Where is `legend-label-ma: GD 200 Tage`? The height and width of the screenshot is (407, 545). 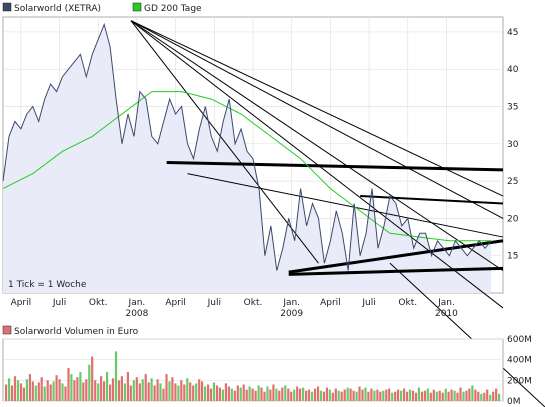 legend-label-ma: GD 200 Tage is located at coordinates (173, 9).